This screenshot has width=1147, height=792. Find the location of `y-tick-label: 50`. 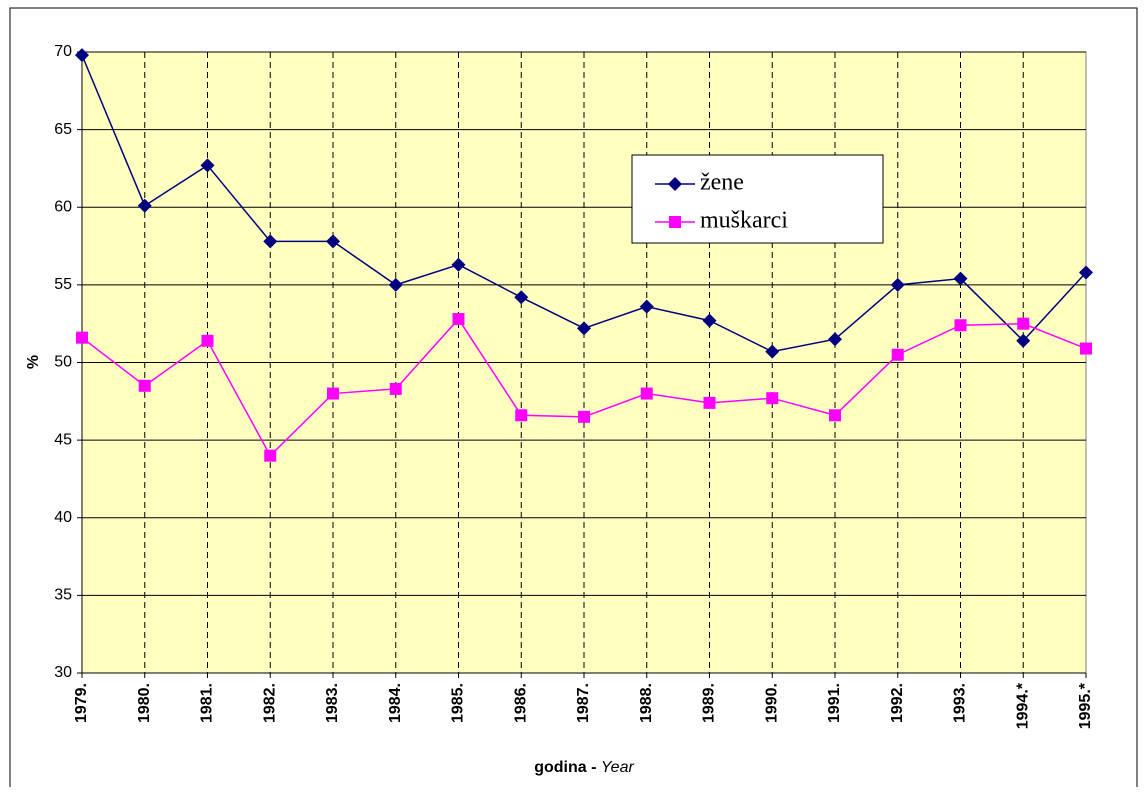

y-tick-label: 50 is located at coordinates (63, 362).